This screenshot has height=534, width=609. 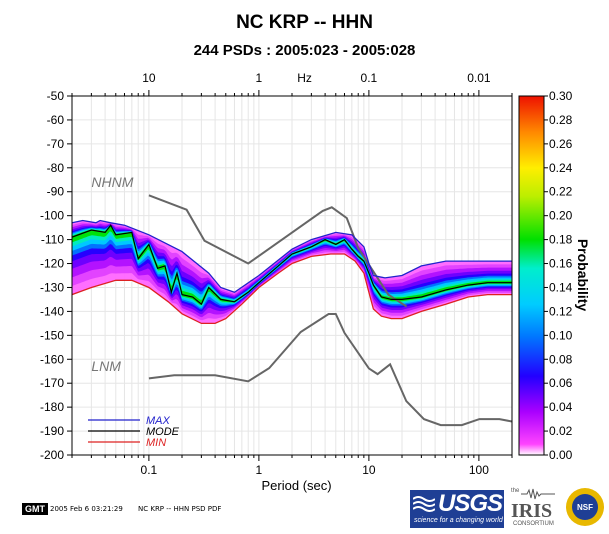 What do you see at coordinates (561, 144) in the screenshot?
I see `colorbar-tick-label: 0.26` at bounding box center [561, 144].